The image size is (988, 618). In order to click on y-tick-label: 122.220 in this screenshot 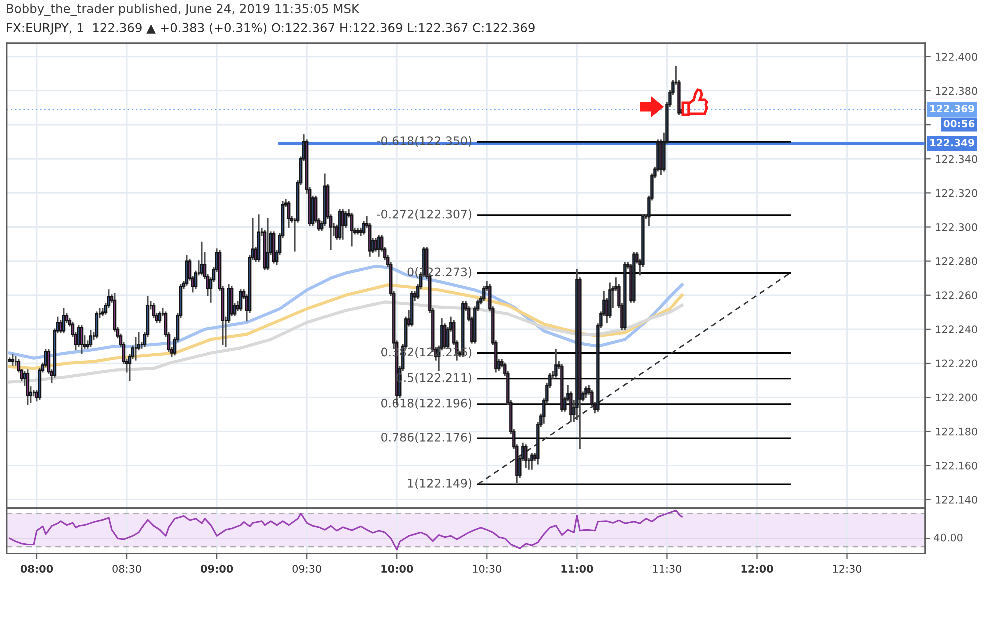, I will do `click(957, 364)`.